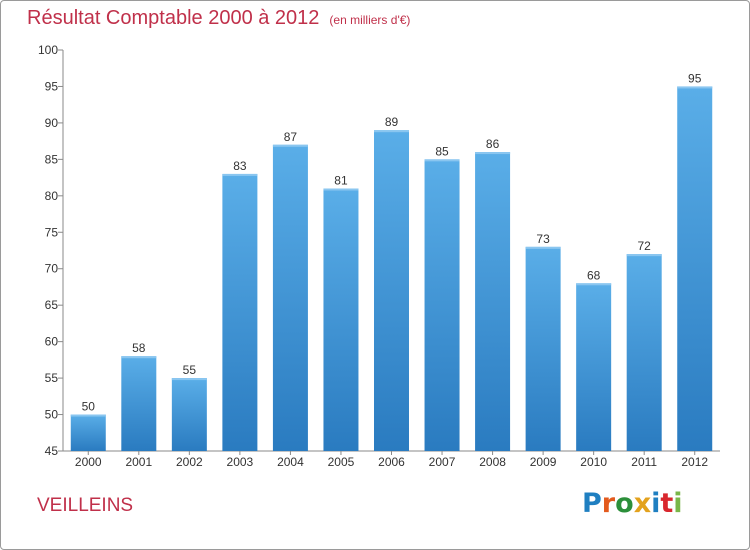 Image resolution: width=750 pixels, height=550 pixels. What do you see at coordinates (52, 159) in the screenshot?
I see `y-tick-label: 85` at bounding box center [52, 159].